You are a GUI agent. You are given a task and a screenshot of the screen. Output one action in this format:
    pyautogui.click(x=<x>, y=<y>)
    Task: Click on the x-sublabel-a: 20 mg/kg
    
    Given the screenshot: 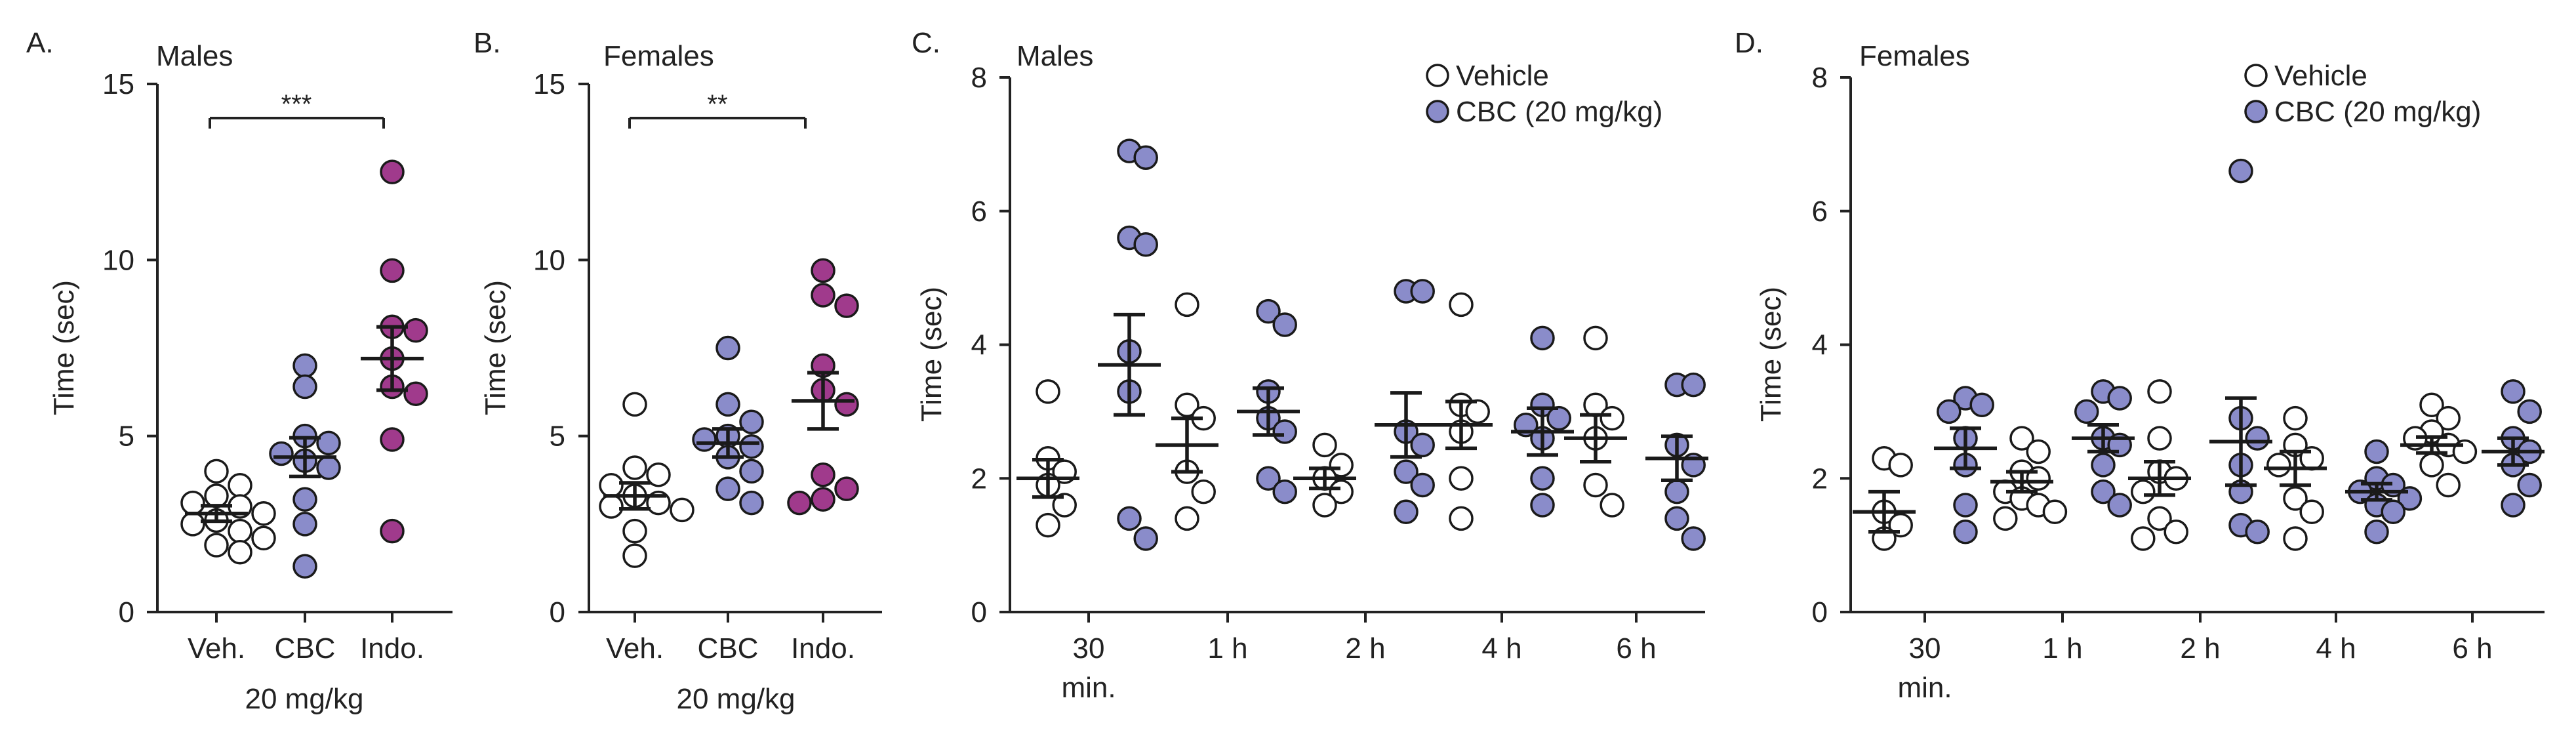 What is the action you would take?
    pyautogui.click(x=304, y=699)
    